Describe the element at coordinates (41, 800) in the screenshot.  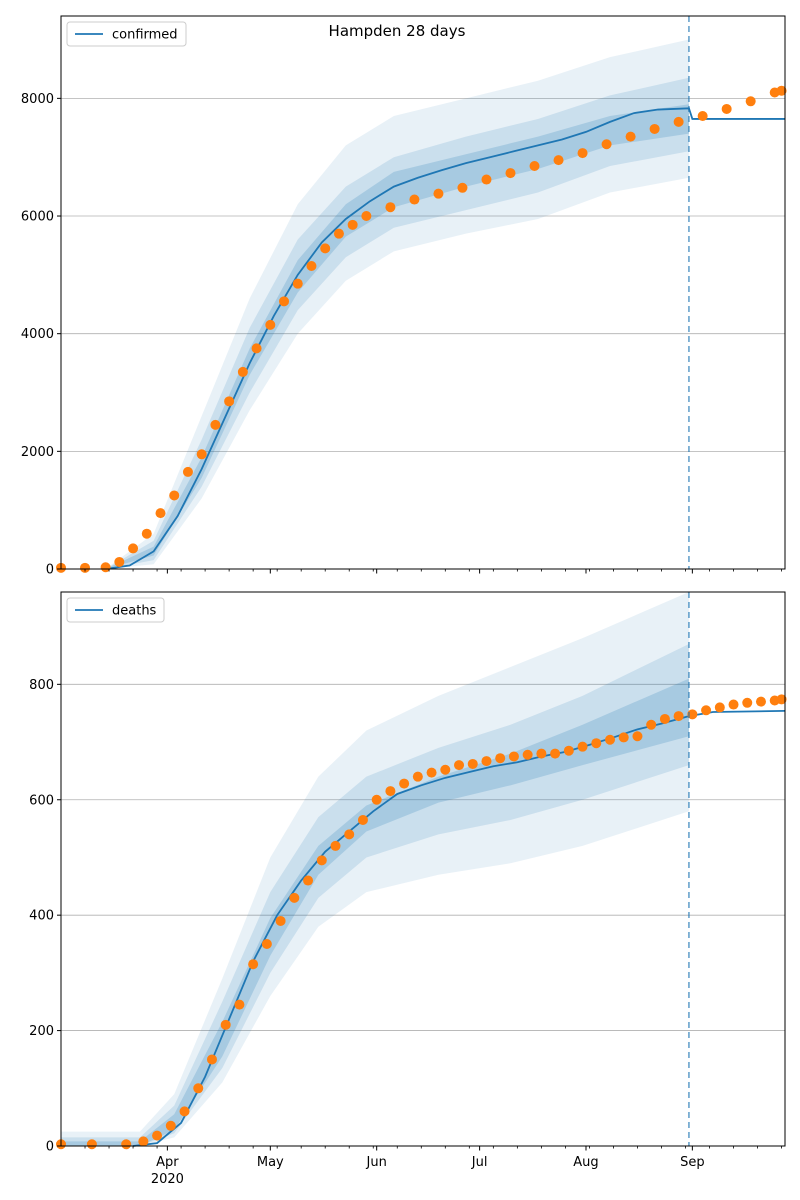
I see `panel-2-ytick-label-3: 600` at that location.